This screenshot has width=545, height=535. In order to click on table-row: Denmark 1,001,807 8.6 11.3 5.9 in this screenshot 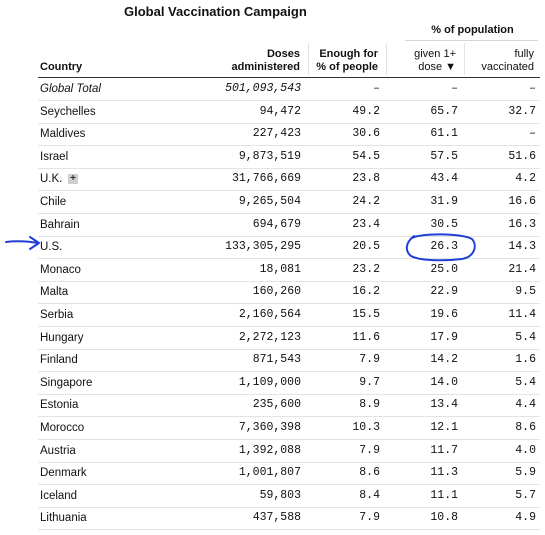, I will do `click(289, 474)`.